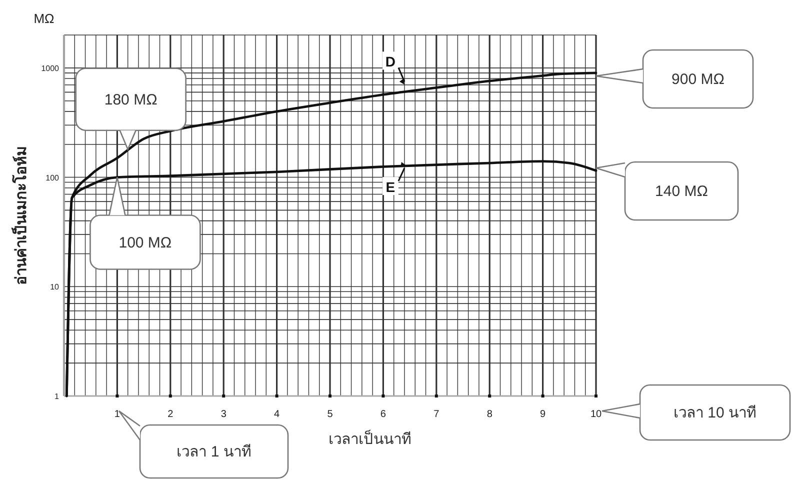 This screenshot has height=493, width=800. I want to click on x-tick-label: 2, so click(171, 414).